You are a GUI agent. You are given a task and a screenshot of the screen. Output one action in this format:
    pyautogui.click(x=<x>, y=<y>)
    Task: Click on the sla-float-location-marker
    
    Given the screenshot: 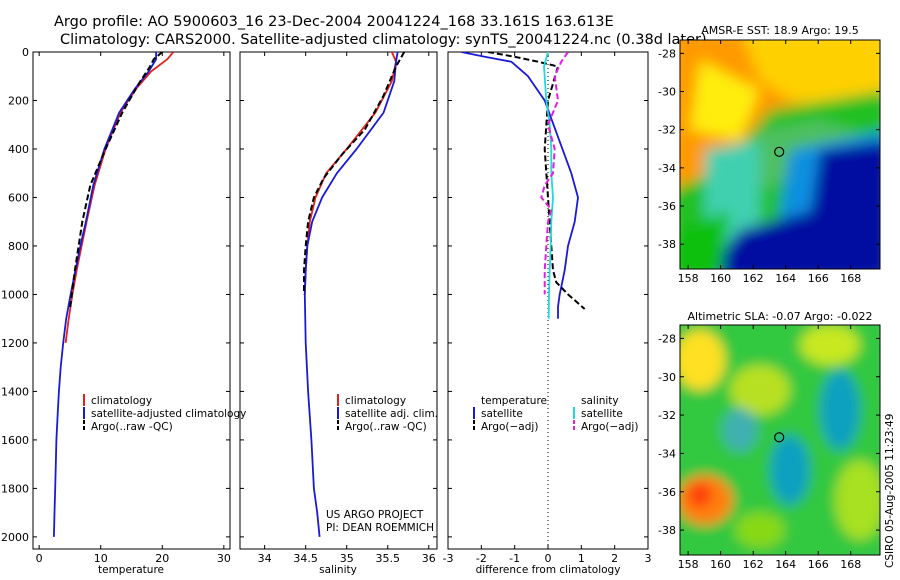 What is the action you would take?
    pyautogui.click(x=779, y=437)
    